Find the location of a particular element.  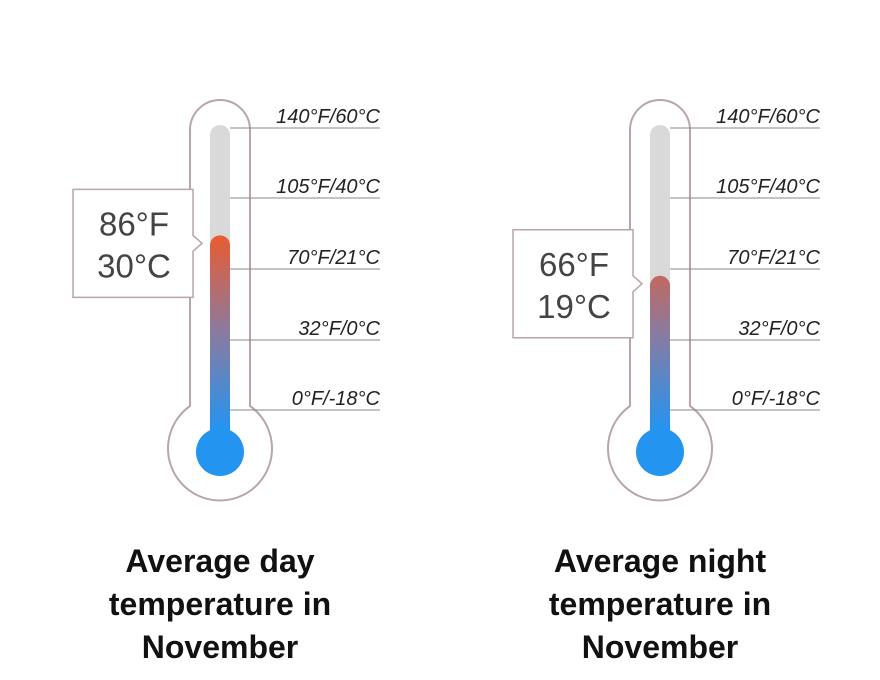

reading-callout: 86°F 30°C is located at coordinates (138, 243).